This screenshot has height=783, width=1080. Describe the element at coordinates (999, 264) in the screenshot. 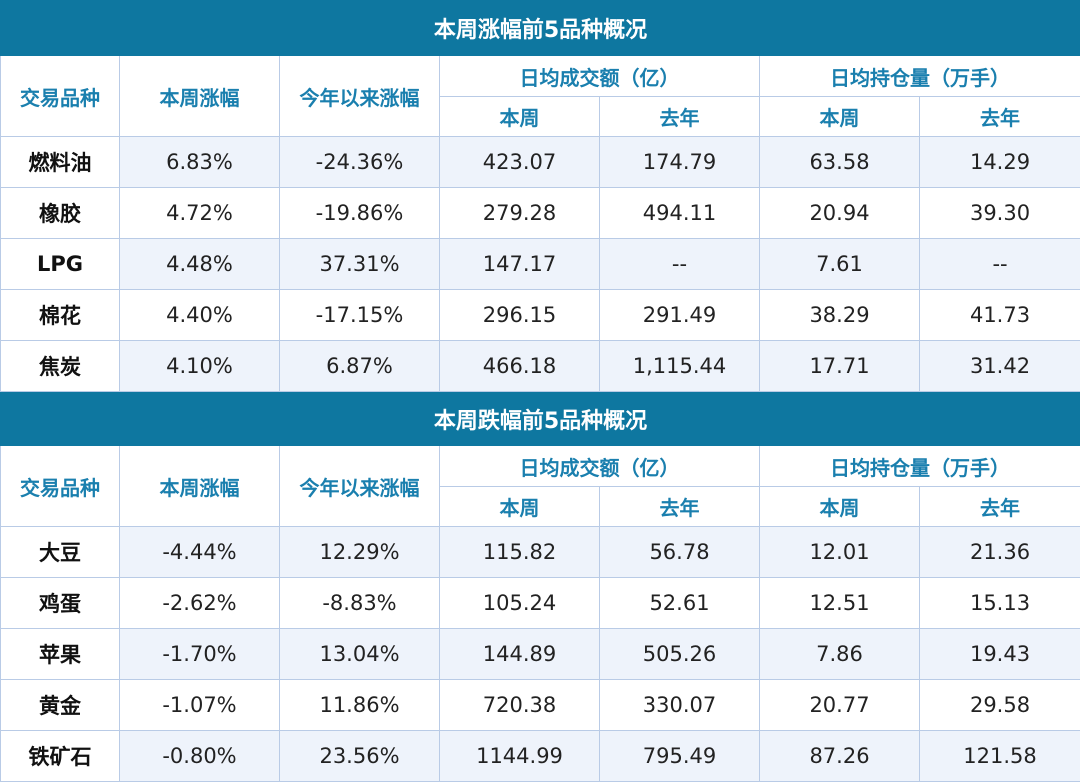

I see `cell-open-interest-last-year: --` at that location.